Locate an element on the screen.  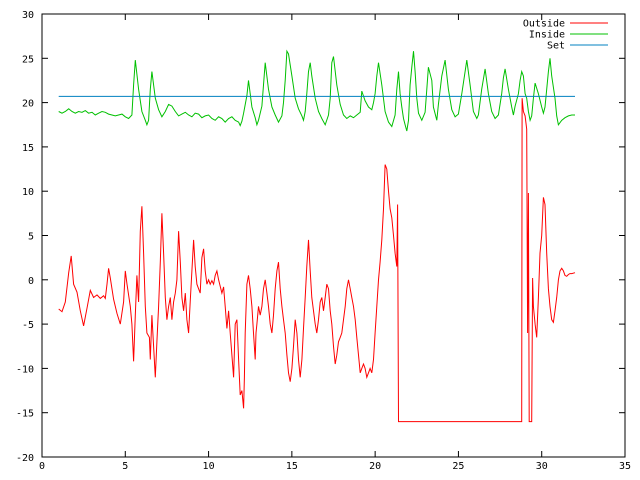
y-tick-label: 25 is located at coordinates (28, 59).